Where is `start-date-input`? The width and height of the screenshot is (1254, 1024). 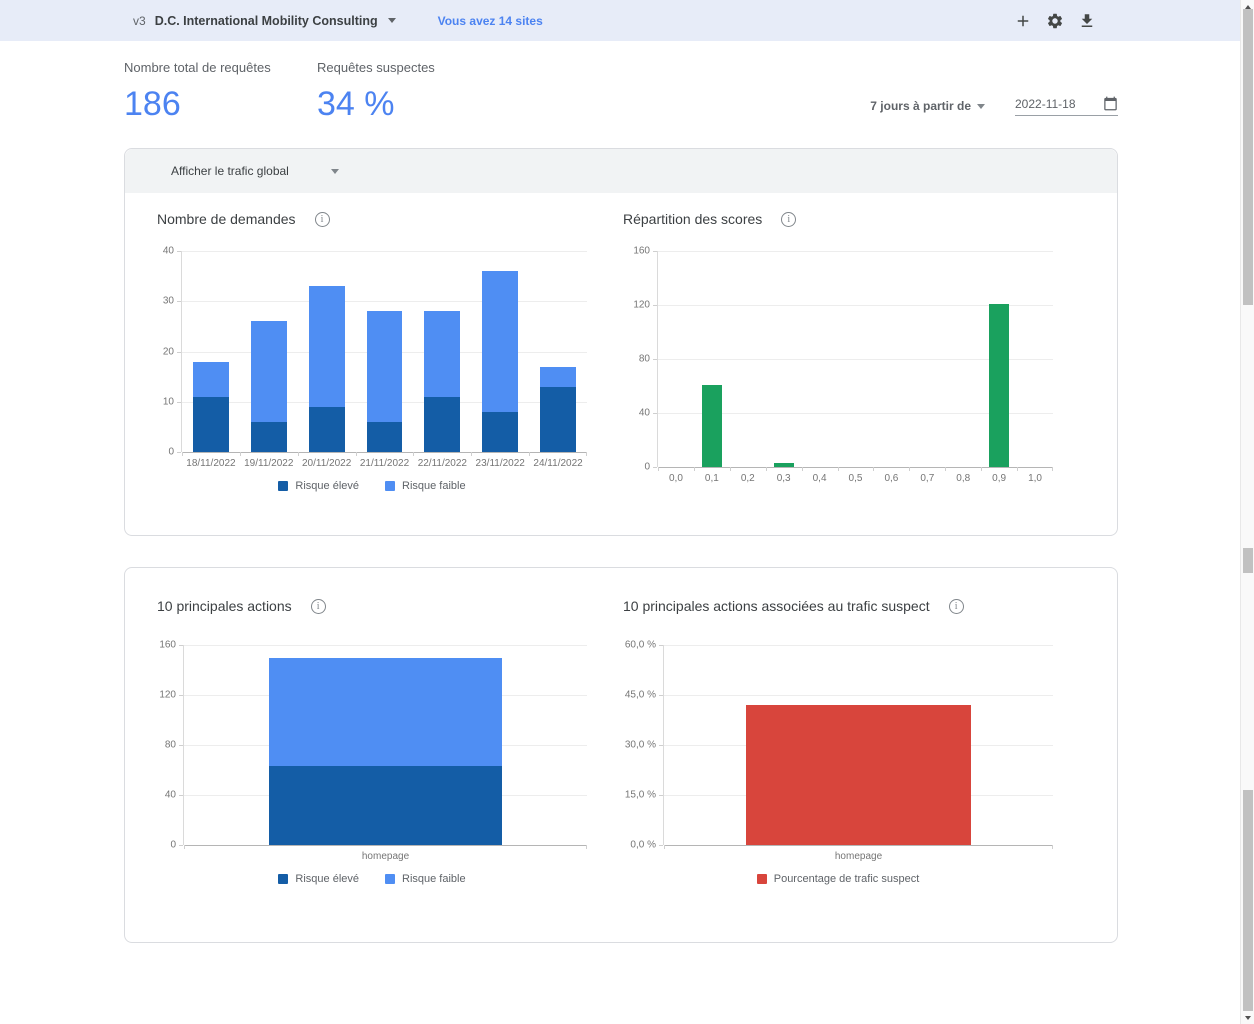 start-date-input is located at coordinates (1059, 103).